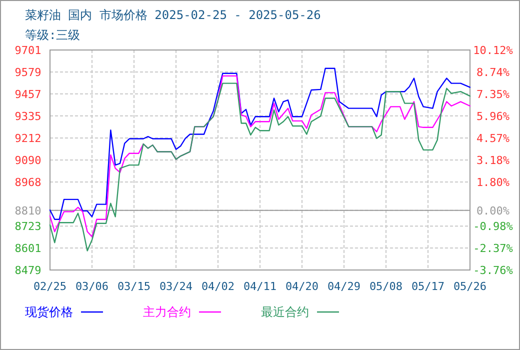 The width and height of the screenshot is (520, 350). Describe the element at coordinates (493, 270) in the screenshot. I see `y2-tick-label: -3.76%` at that location.